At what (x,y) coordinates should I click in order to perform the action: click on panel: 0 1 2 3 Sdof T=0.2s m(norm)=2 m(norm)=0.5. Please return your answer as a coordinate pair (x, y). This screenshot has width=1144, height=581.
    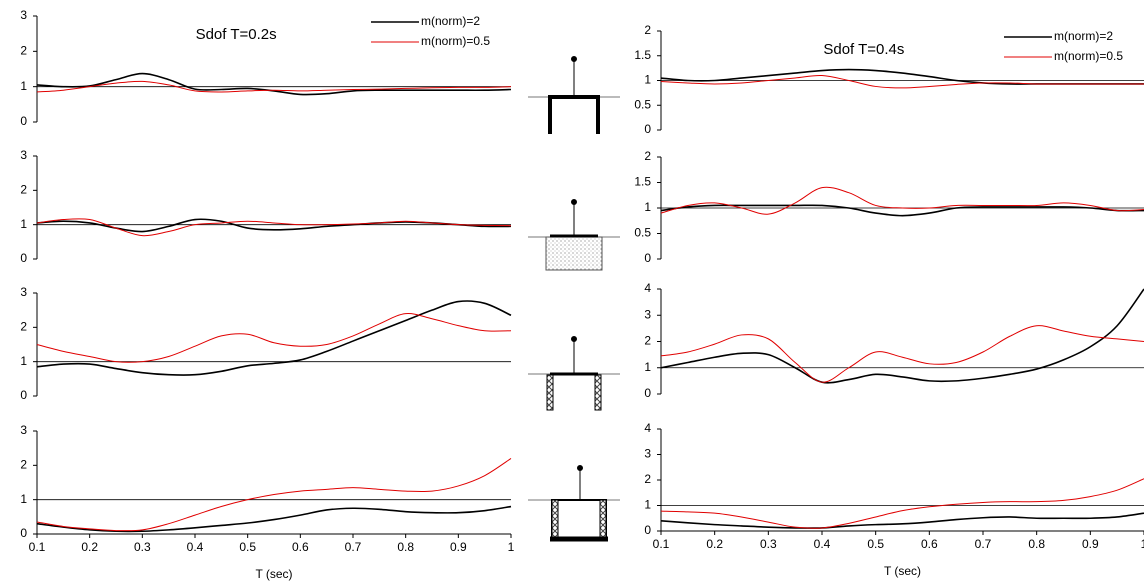
    Looking at the image, I should click on (266, 68).